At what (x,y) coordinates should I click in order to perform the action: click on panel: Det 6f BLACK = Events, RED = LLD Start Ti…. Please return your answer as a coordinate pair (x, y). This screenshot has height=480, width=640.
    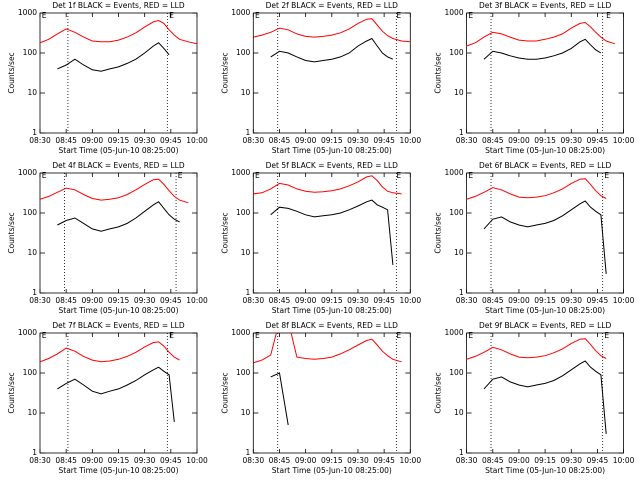
    Looking at the image, I should click on (534, 238).